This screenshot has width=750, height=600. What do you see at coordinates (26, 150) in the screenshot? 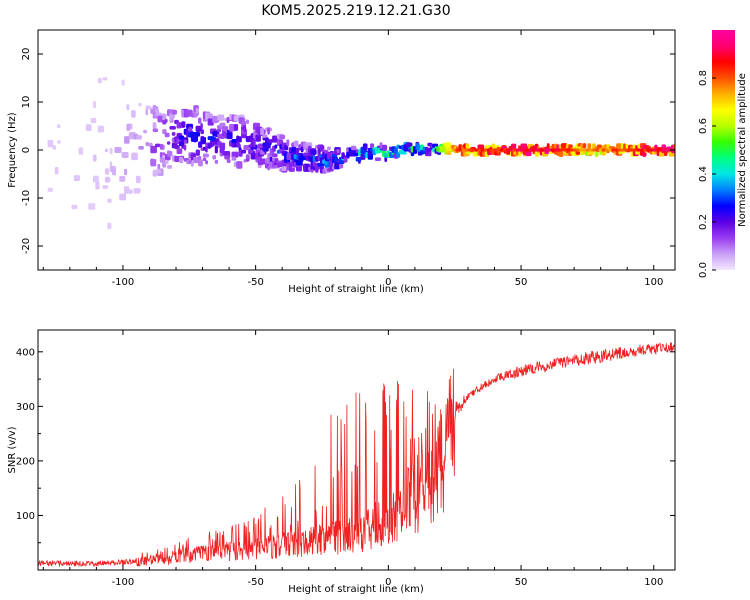
I see `spectrogram-y-tick-label: 0` at bounding box center [26, 150].